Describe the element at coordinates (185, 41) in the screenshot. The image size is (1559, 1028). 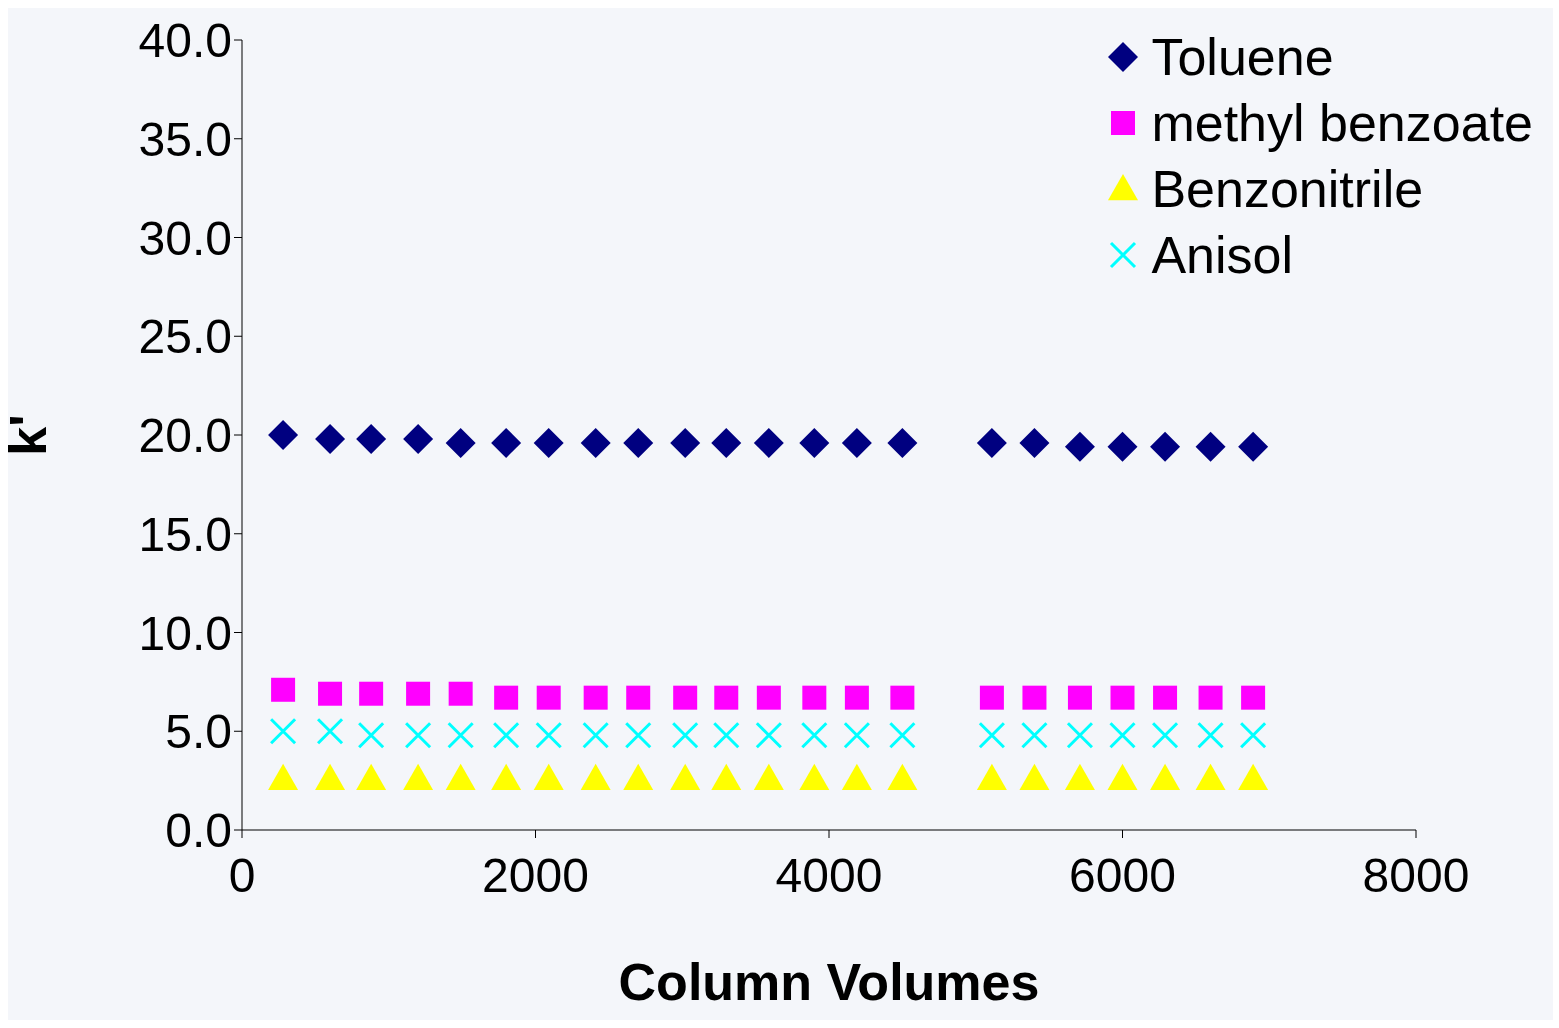
I see `y-tick-label: 40.0` at that location.